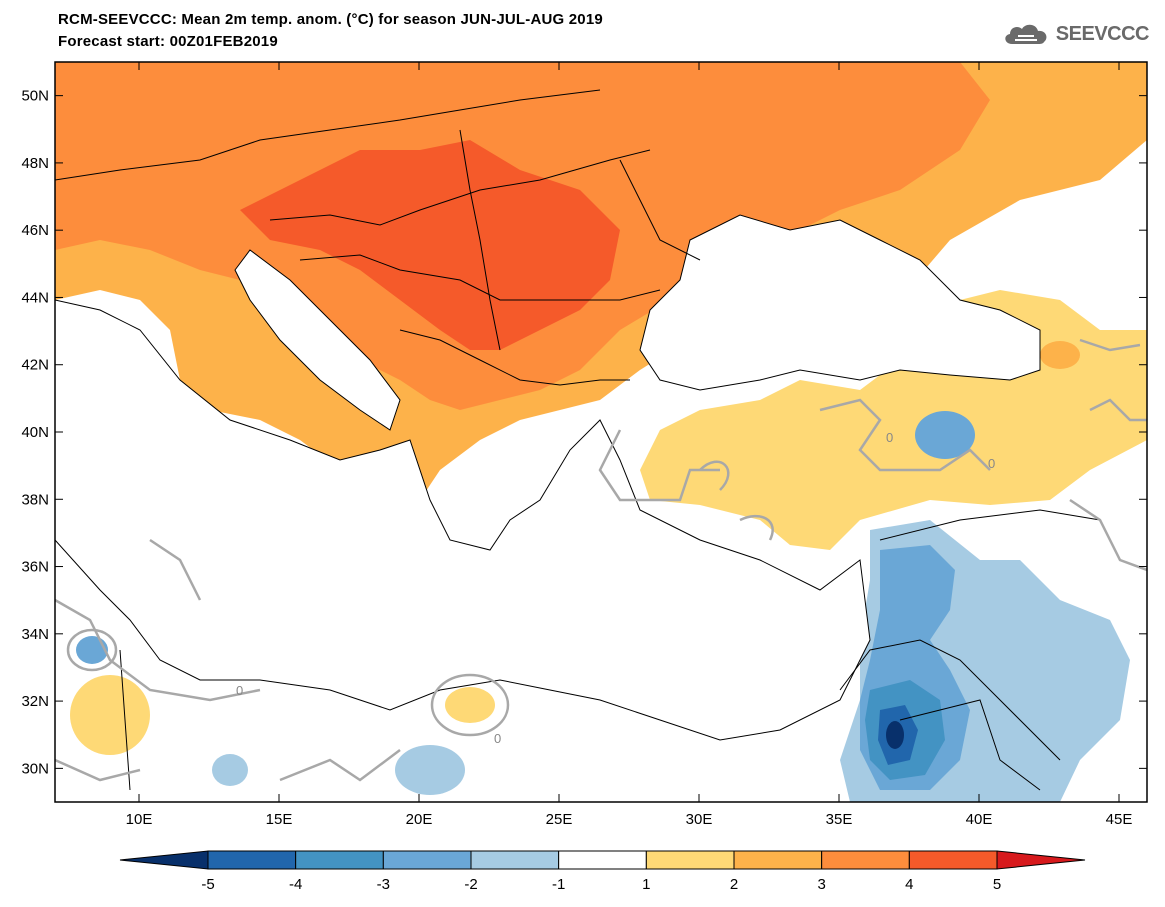 This screenshot has width=1165, height=907. I want to click on lat-tick-label: 32N, so click(35, 701).